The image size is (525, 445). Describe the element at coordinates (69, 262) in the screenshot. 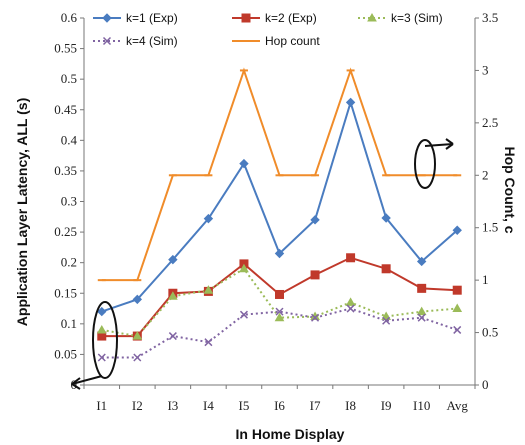

I see `y-tick-label: 0.2` at that location.